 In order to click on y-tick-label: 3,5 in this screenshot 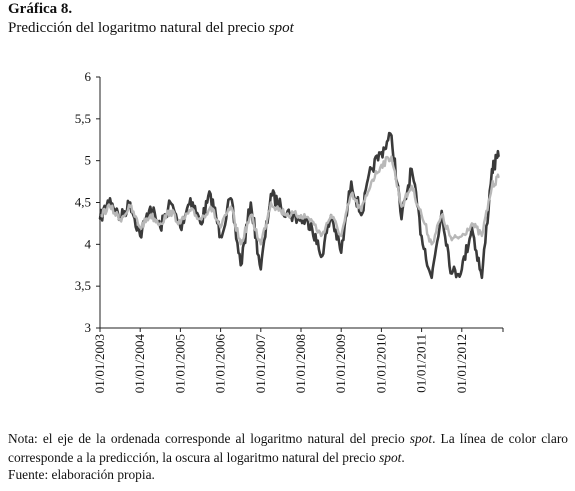, I will do `click(83, 285)`.